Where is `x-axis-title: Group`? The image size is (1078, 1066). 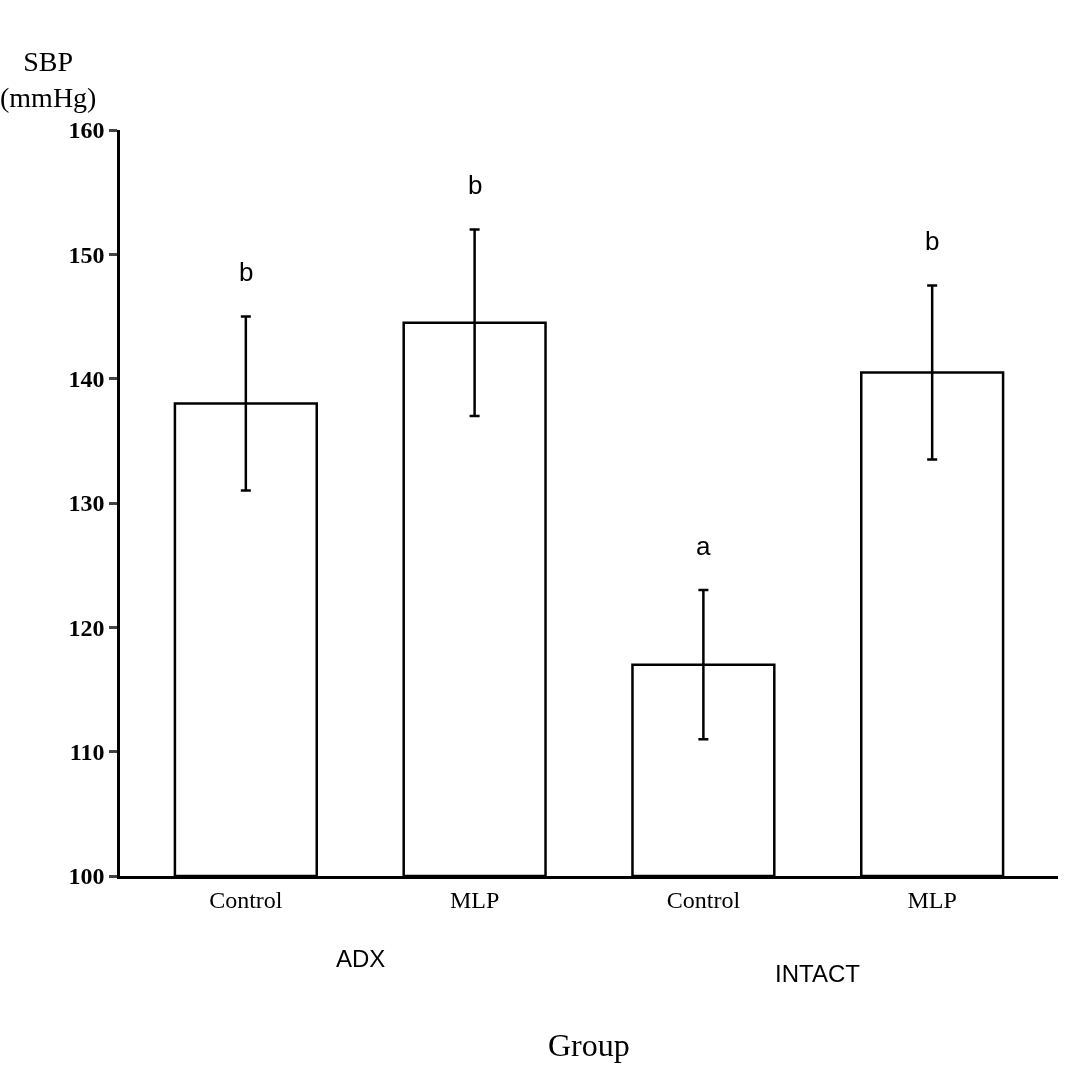
x-axis-title: Group is located at coordinates (589, 1045).